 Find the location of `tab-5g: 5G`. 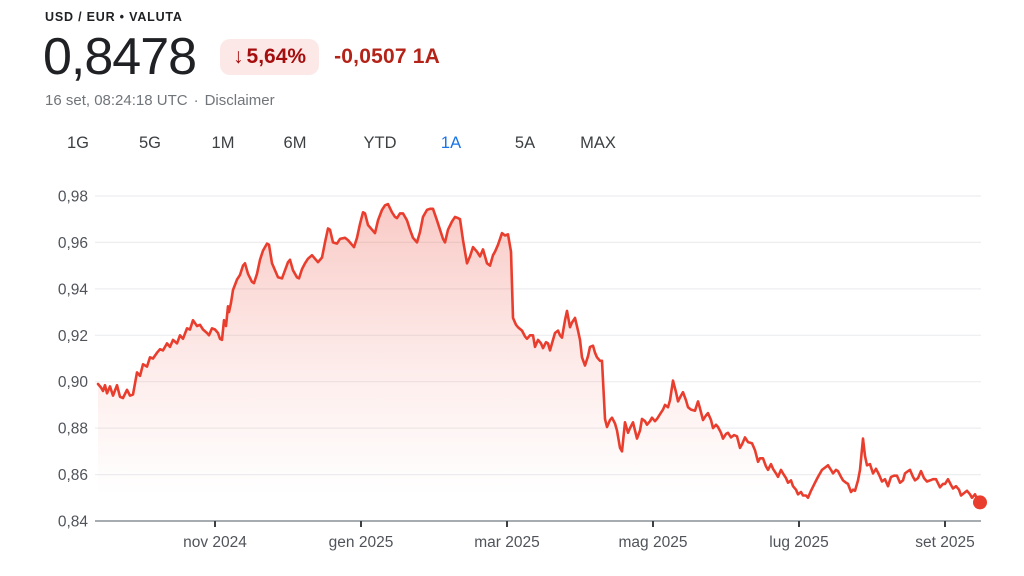

tab-5g: 5G is located at coordinates (150, 143).